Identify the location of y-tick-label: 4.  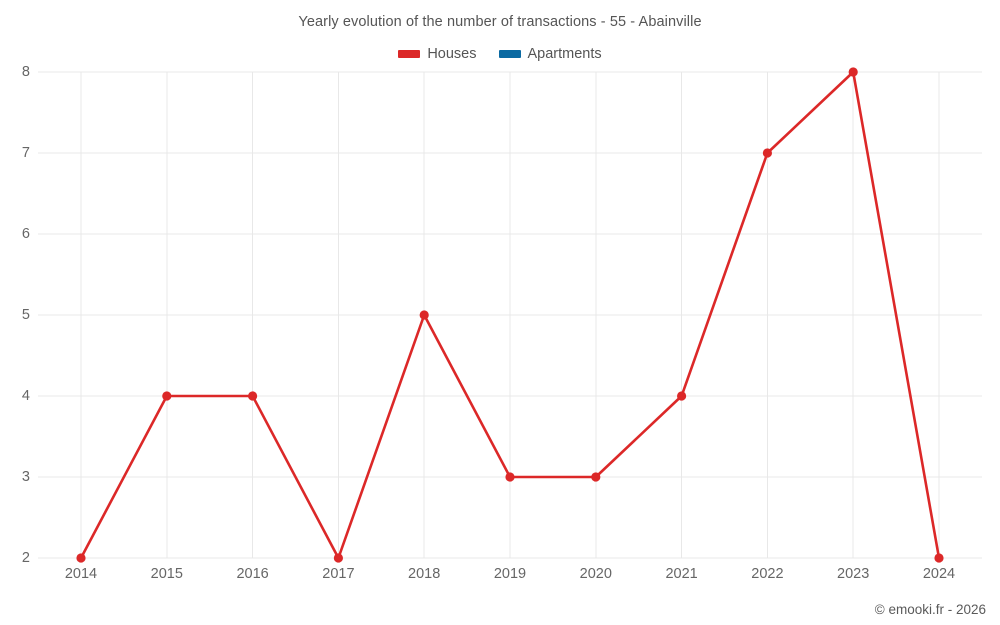
(25, 396).